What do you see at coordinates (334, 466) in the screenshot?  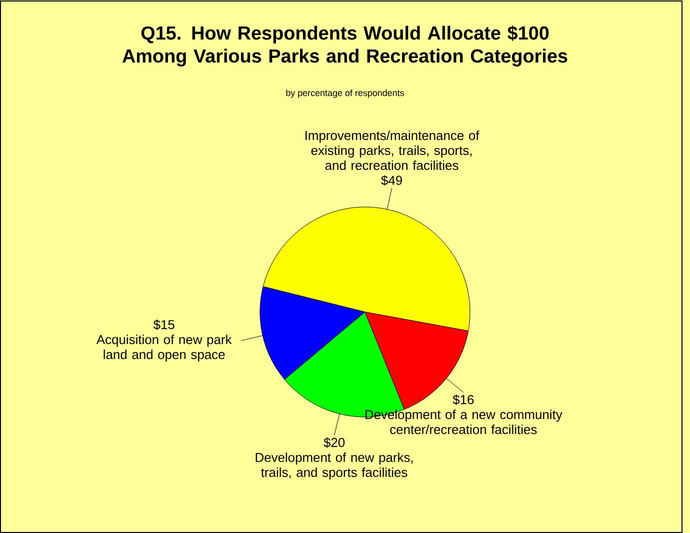 I see `slice-label: Development of new parks, trails, and sports facilities` at bounding box center [334, 466].